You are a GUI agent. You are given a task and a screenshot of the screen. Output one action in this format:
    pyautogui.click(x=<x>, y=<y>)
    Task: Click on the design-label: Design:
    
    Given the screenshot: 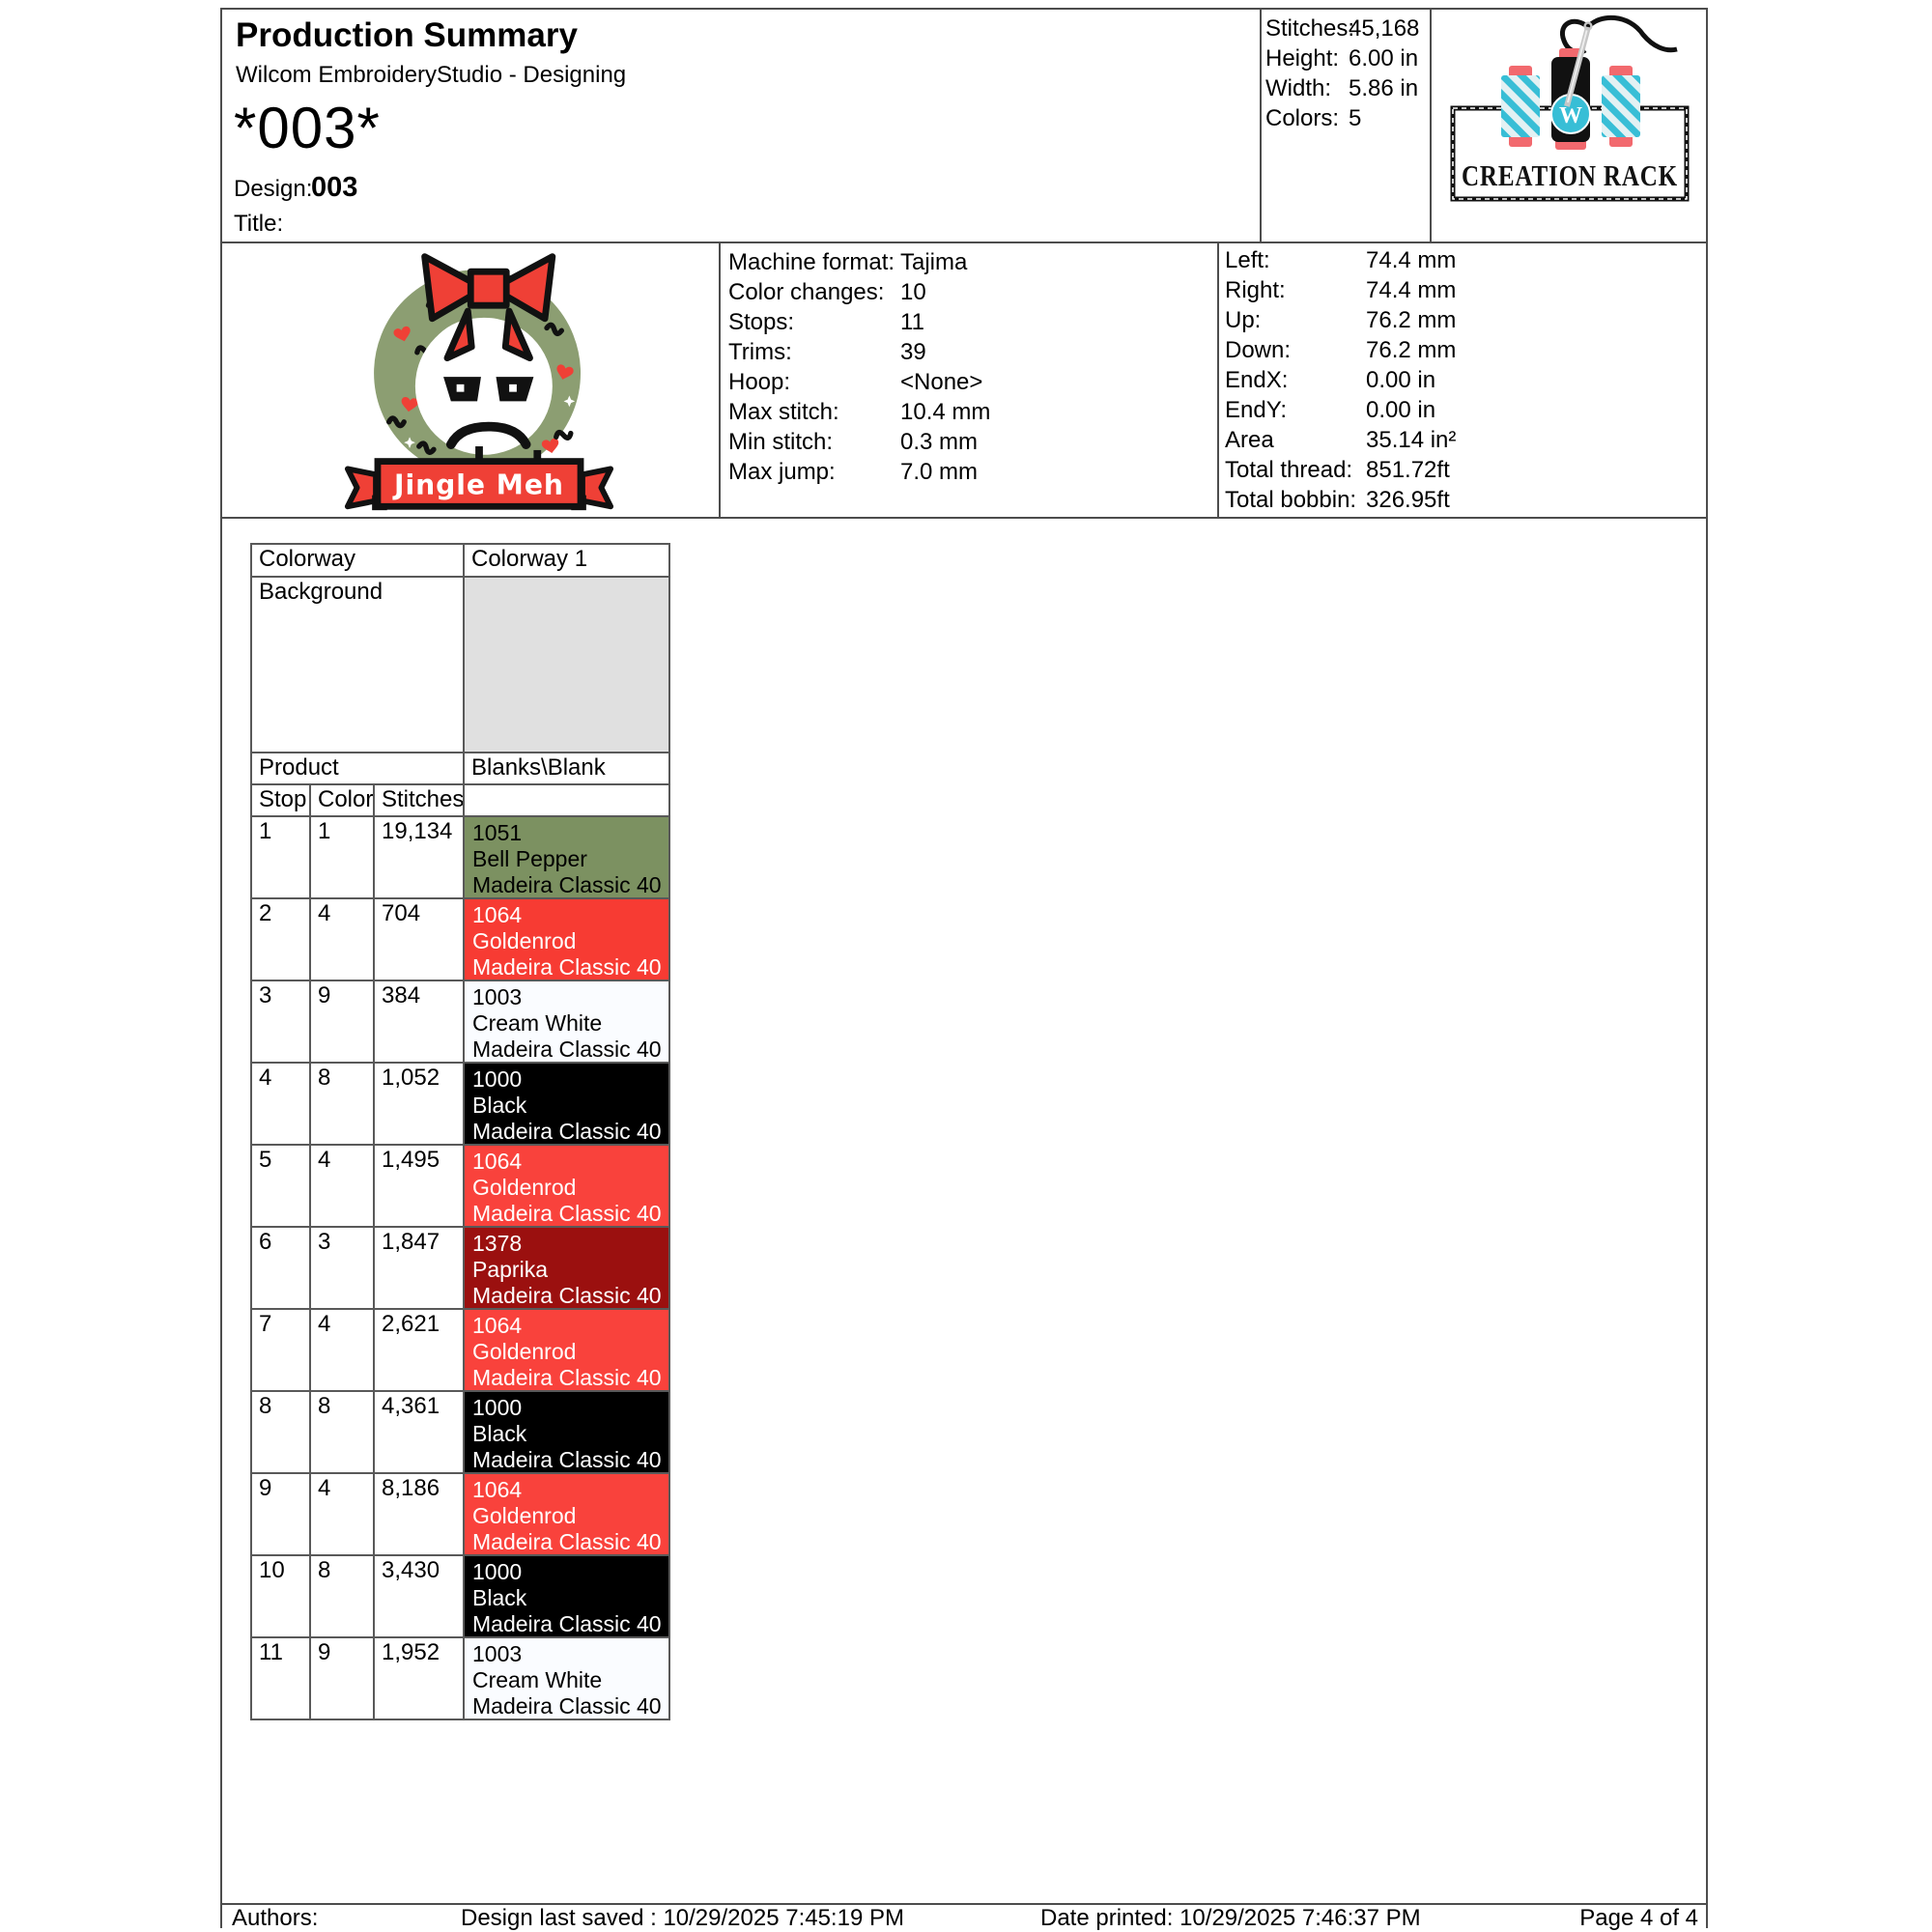 What is the action you would take?
    pyautogui.click(x=273, y=189)
    